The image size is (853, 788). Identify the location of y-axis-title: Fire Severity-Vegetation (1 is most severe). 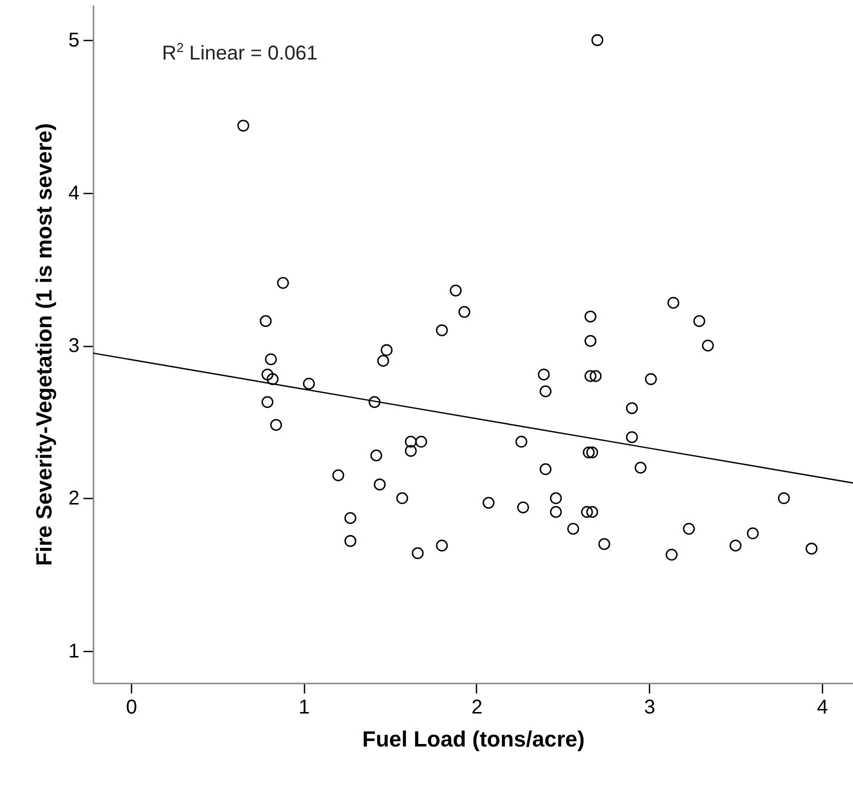
(43, 344).